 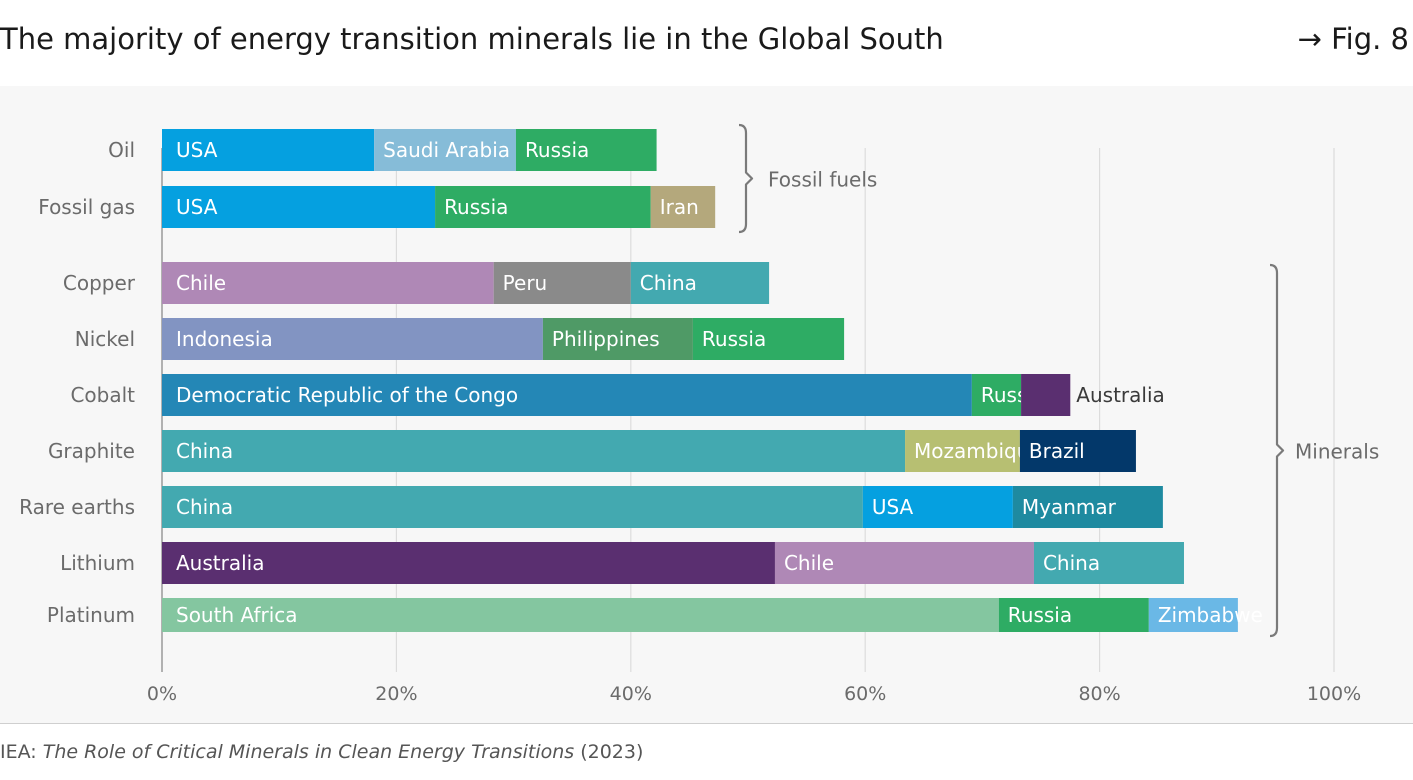 What do you see at coordinates (476, 207) in the screenshot?
I see `segment-label-fossil-gas-russia: Russia` at bounding box center [476, 207].